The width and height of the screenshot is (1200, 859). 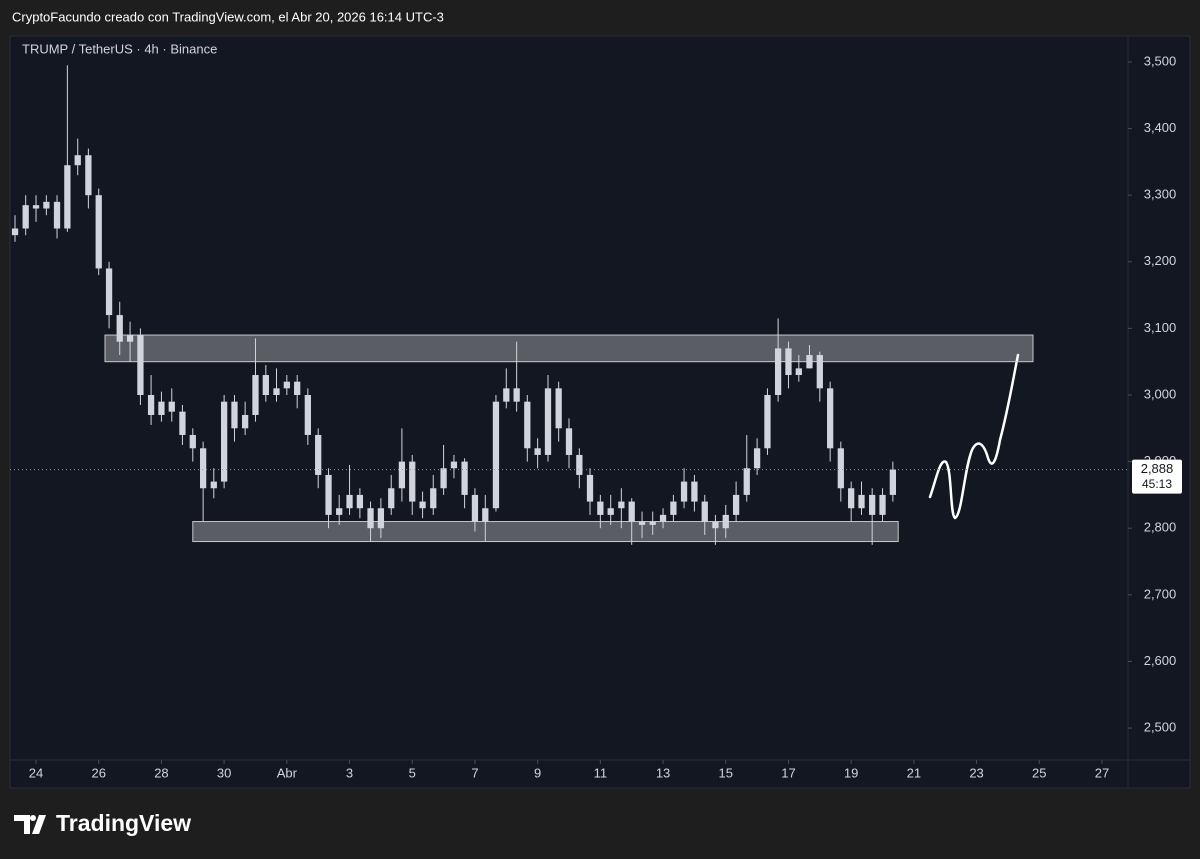 I want to click on x-tick-label: 23, so click(x=976, y=772).